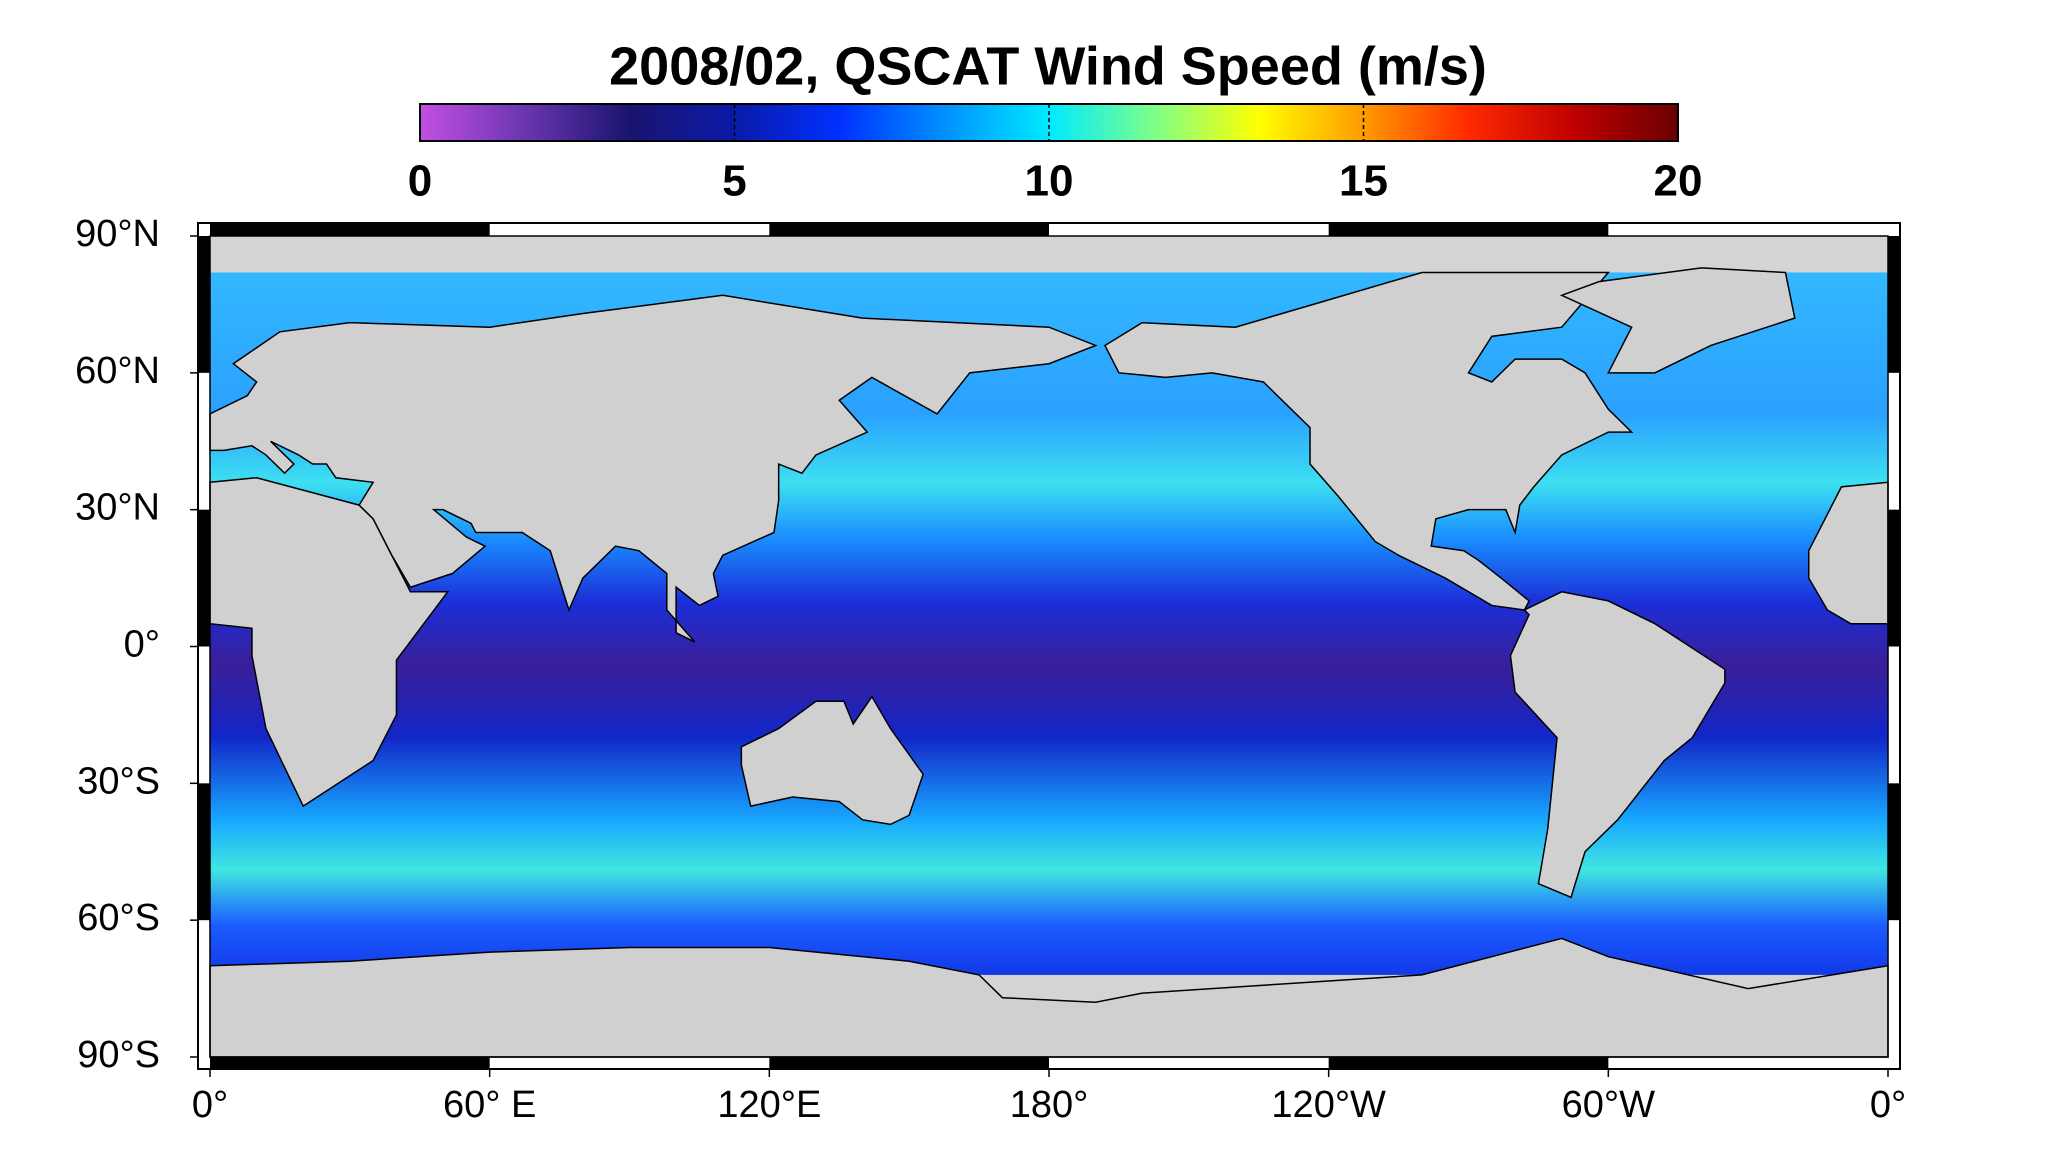 Image resolution: width=2069 pixels, height=1159 pixels. I want to click on x-tick-label: 120°E, so click(769, 1105).